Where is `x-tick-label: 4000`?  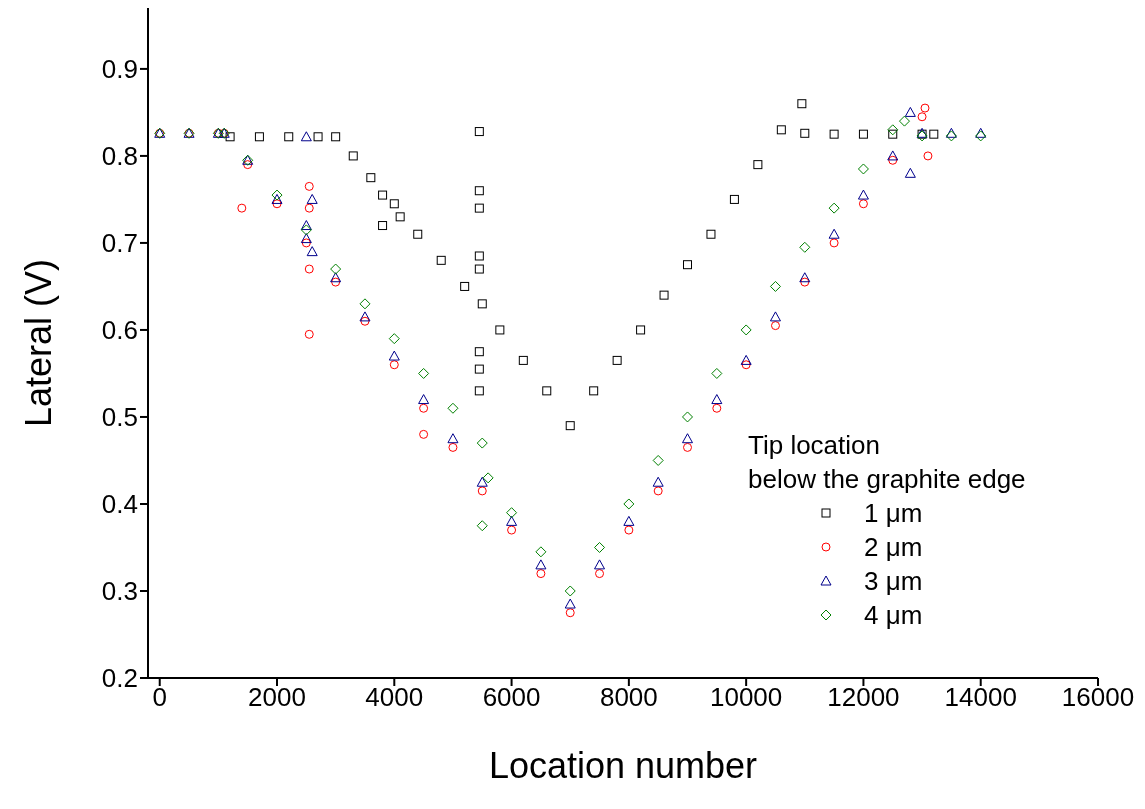 x-tick-label: 4000 is located at coordinates (394, 697).